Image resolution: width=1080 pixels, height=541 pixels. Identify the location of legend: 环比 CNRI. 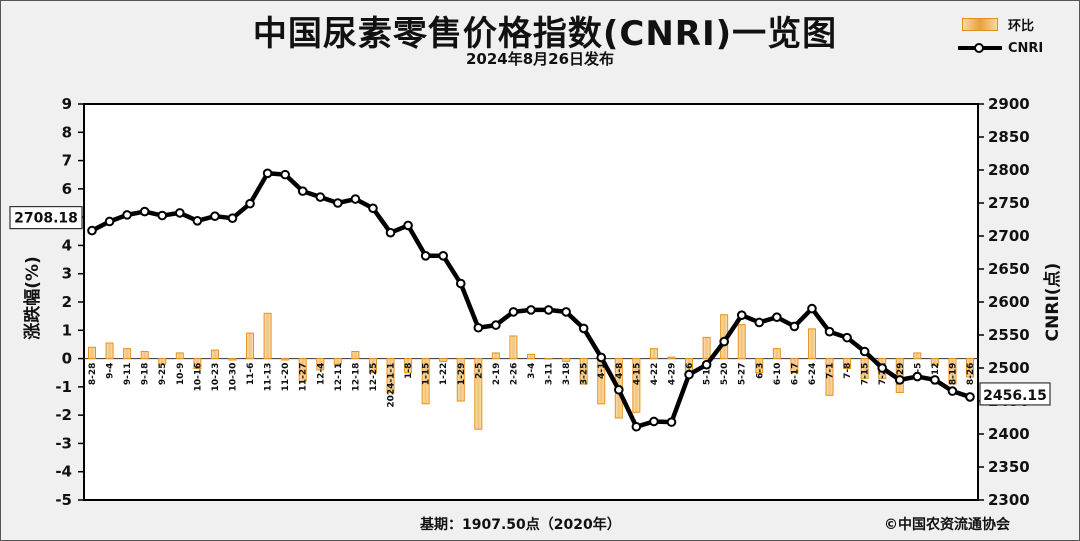
(1013, 39).